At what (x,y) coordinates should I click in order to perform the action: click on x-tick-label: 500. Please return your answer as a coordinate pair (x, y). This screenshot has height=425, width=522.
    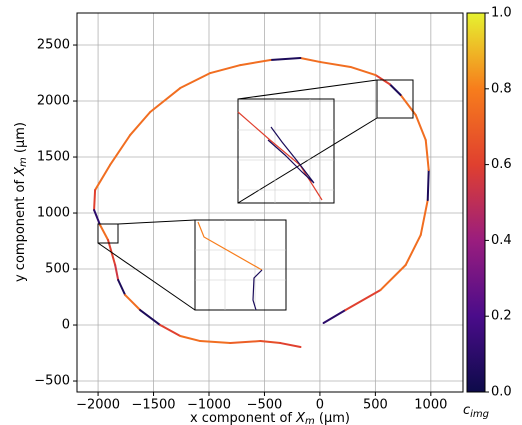
    Looking at the image, I should click on (375, 405).